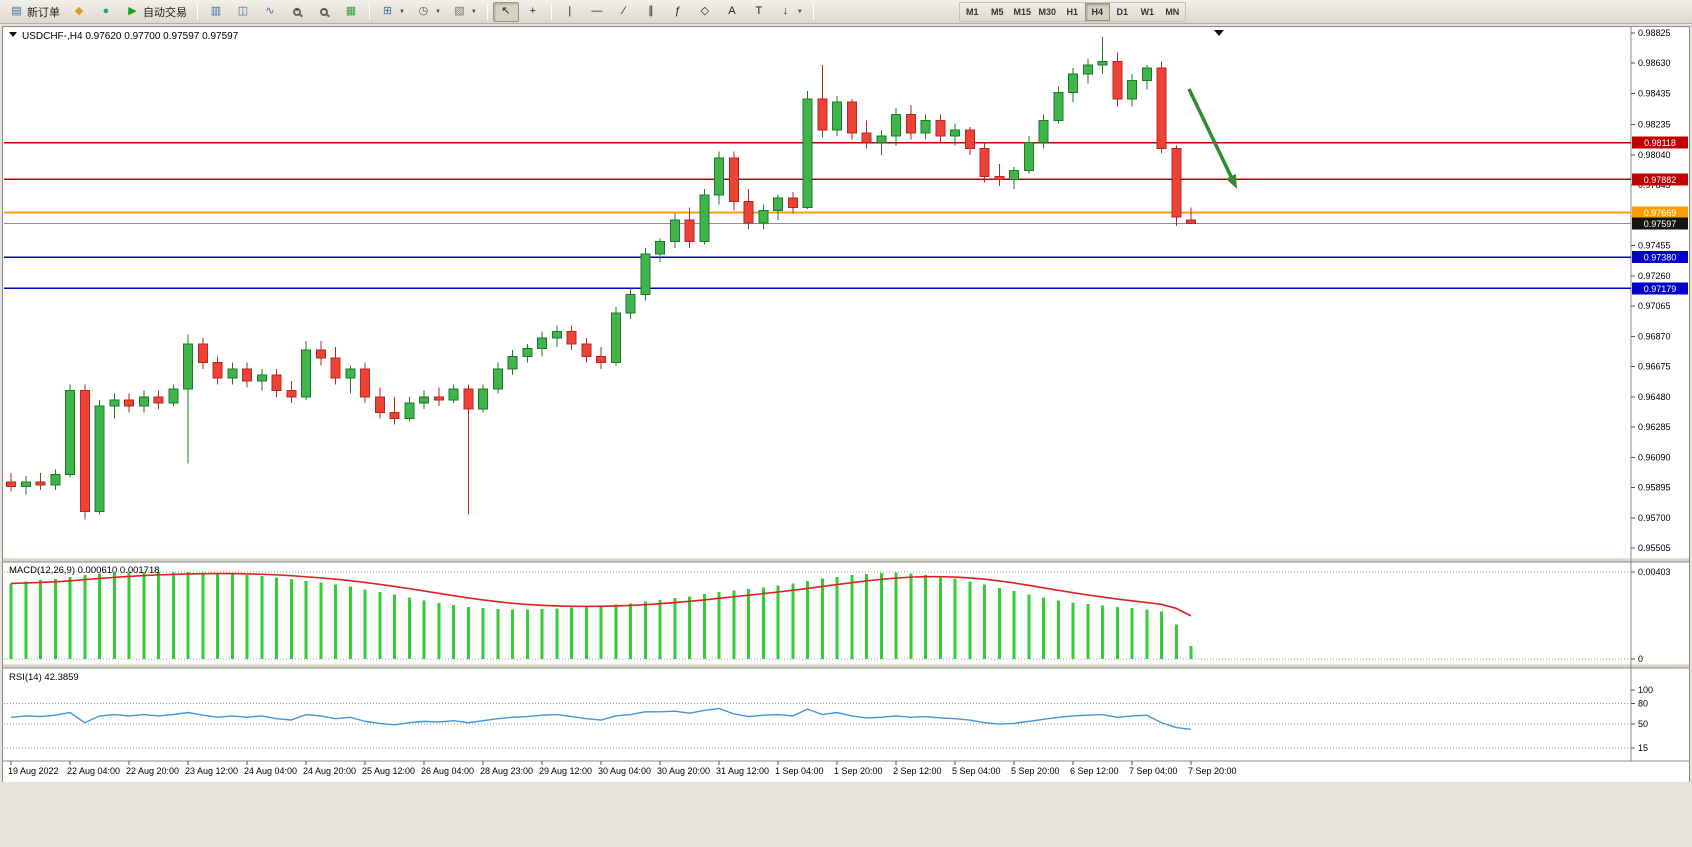 The width and height of the screenshot is (1692, 847). Describe the element at coordinates (651, 12) in the screenshot. I see `channel-button: ∥` at that location.